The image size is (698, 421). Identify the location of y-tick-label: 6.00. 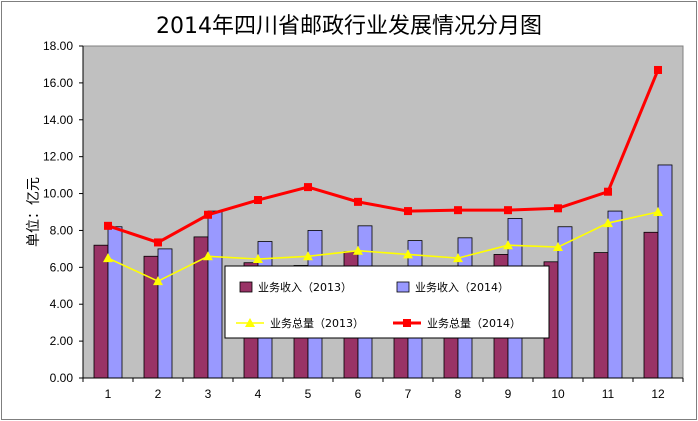
(62, 267).